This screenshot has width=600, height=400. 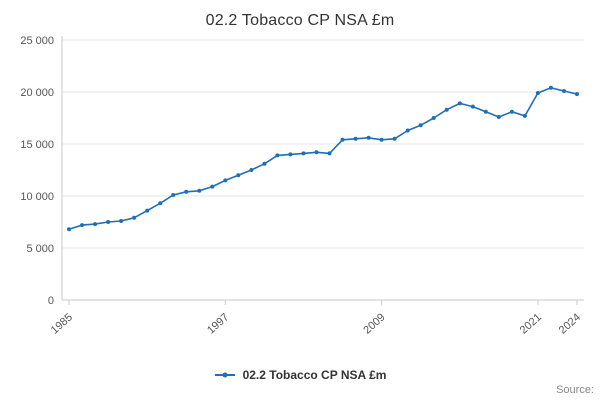 What do you see at coordinates (316, 323) in the screenshot?
I see `x-axis-labels: 1985 1997 2009 2021 2024` at bounding box center [316, 323].